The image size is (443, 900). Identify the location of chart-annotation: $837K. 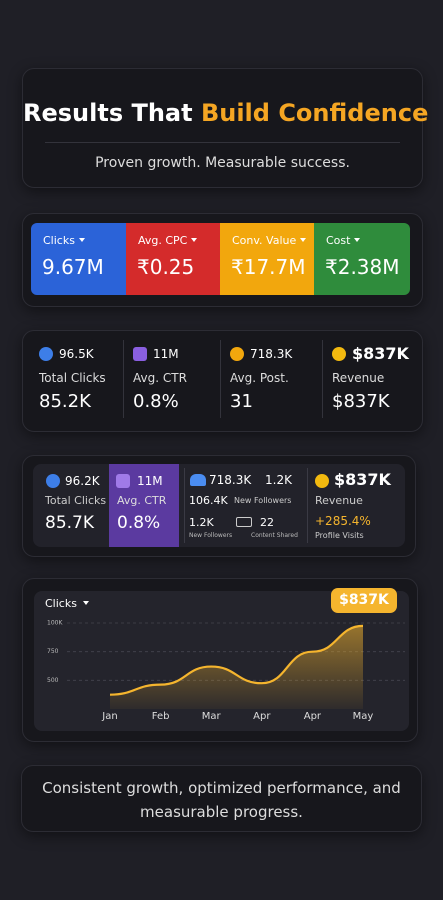
(364, 600).